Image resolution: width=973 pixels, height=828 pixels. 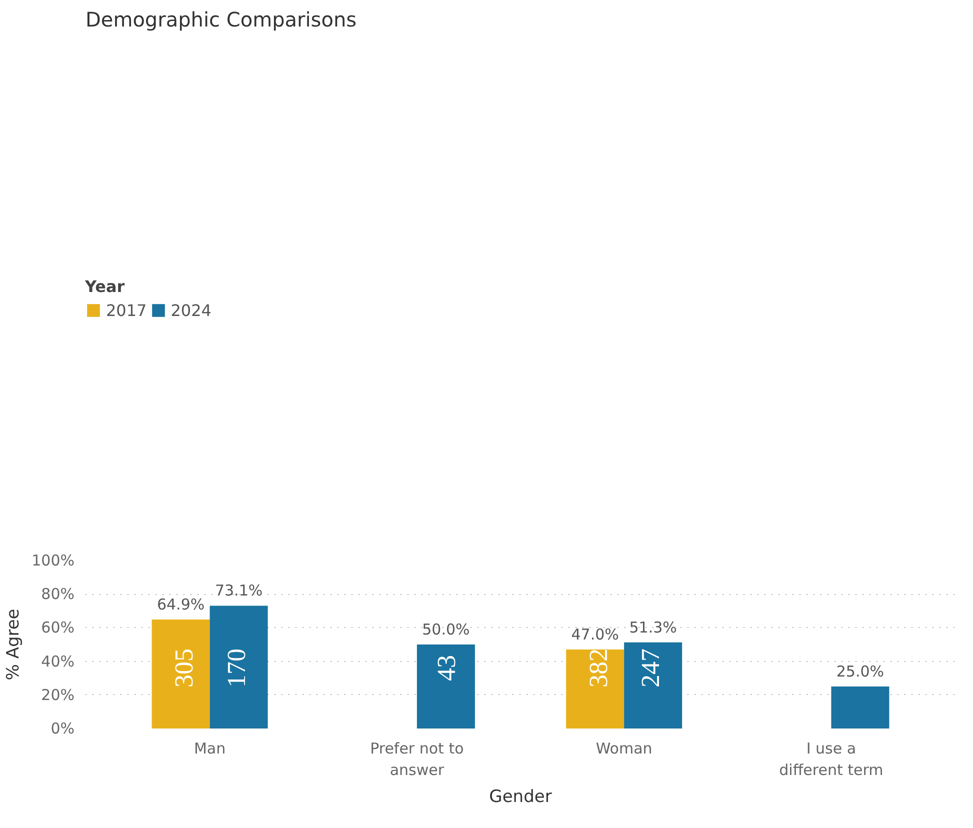 What do you see at coordinates (58, 695) in the screenshot?
I see `y-tick-label: 20%` at bounding box center [58, 695].